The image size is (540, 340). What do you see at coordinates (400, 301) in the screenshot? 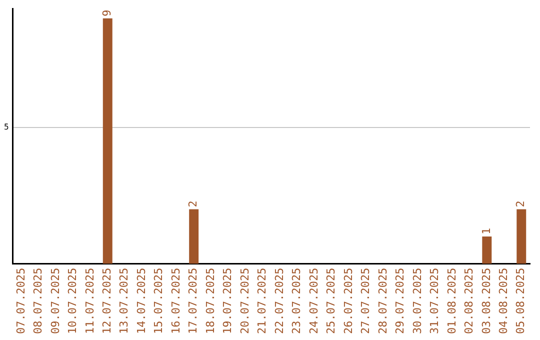
I see `x-tick-label: 29.07.2025` at bounding box center [400, 301].